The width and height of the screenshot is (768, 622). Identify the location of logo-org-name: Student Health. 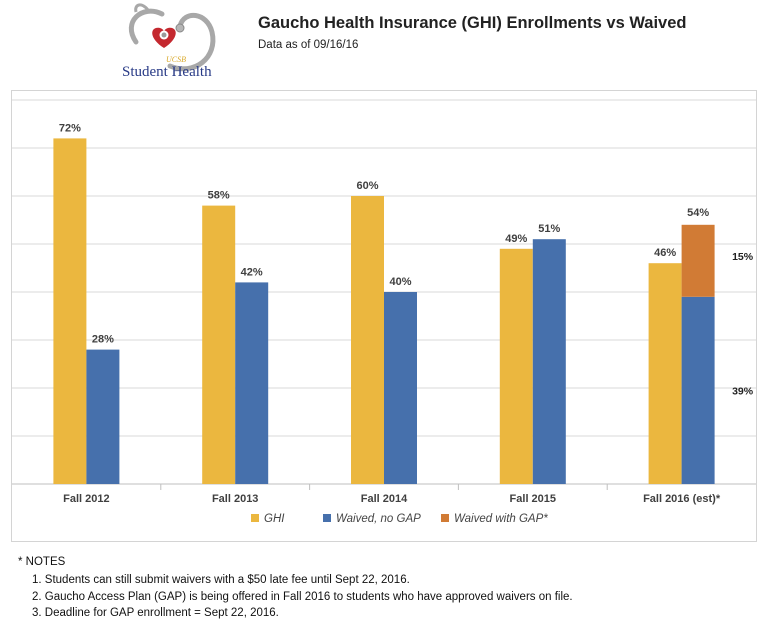
(167, 72).